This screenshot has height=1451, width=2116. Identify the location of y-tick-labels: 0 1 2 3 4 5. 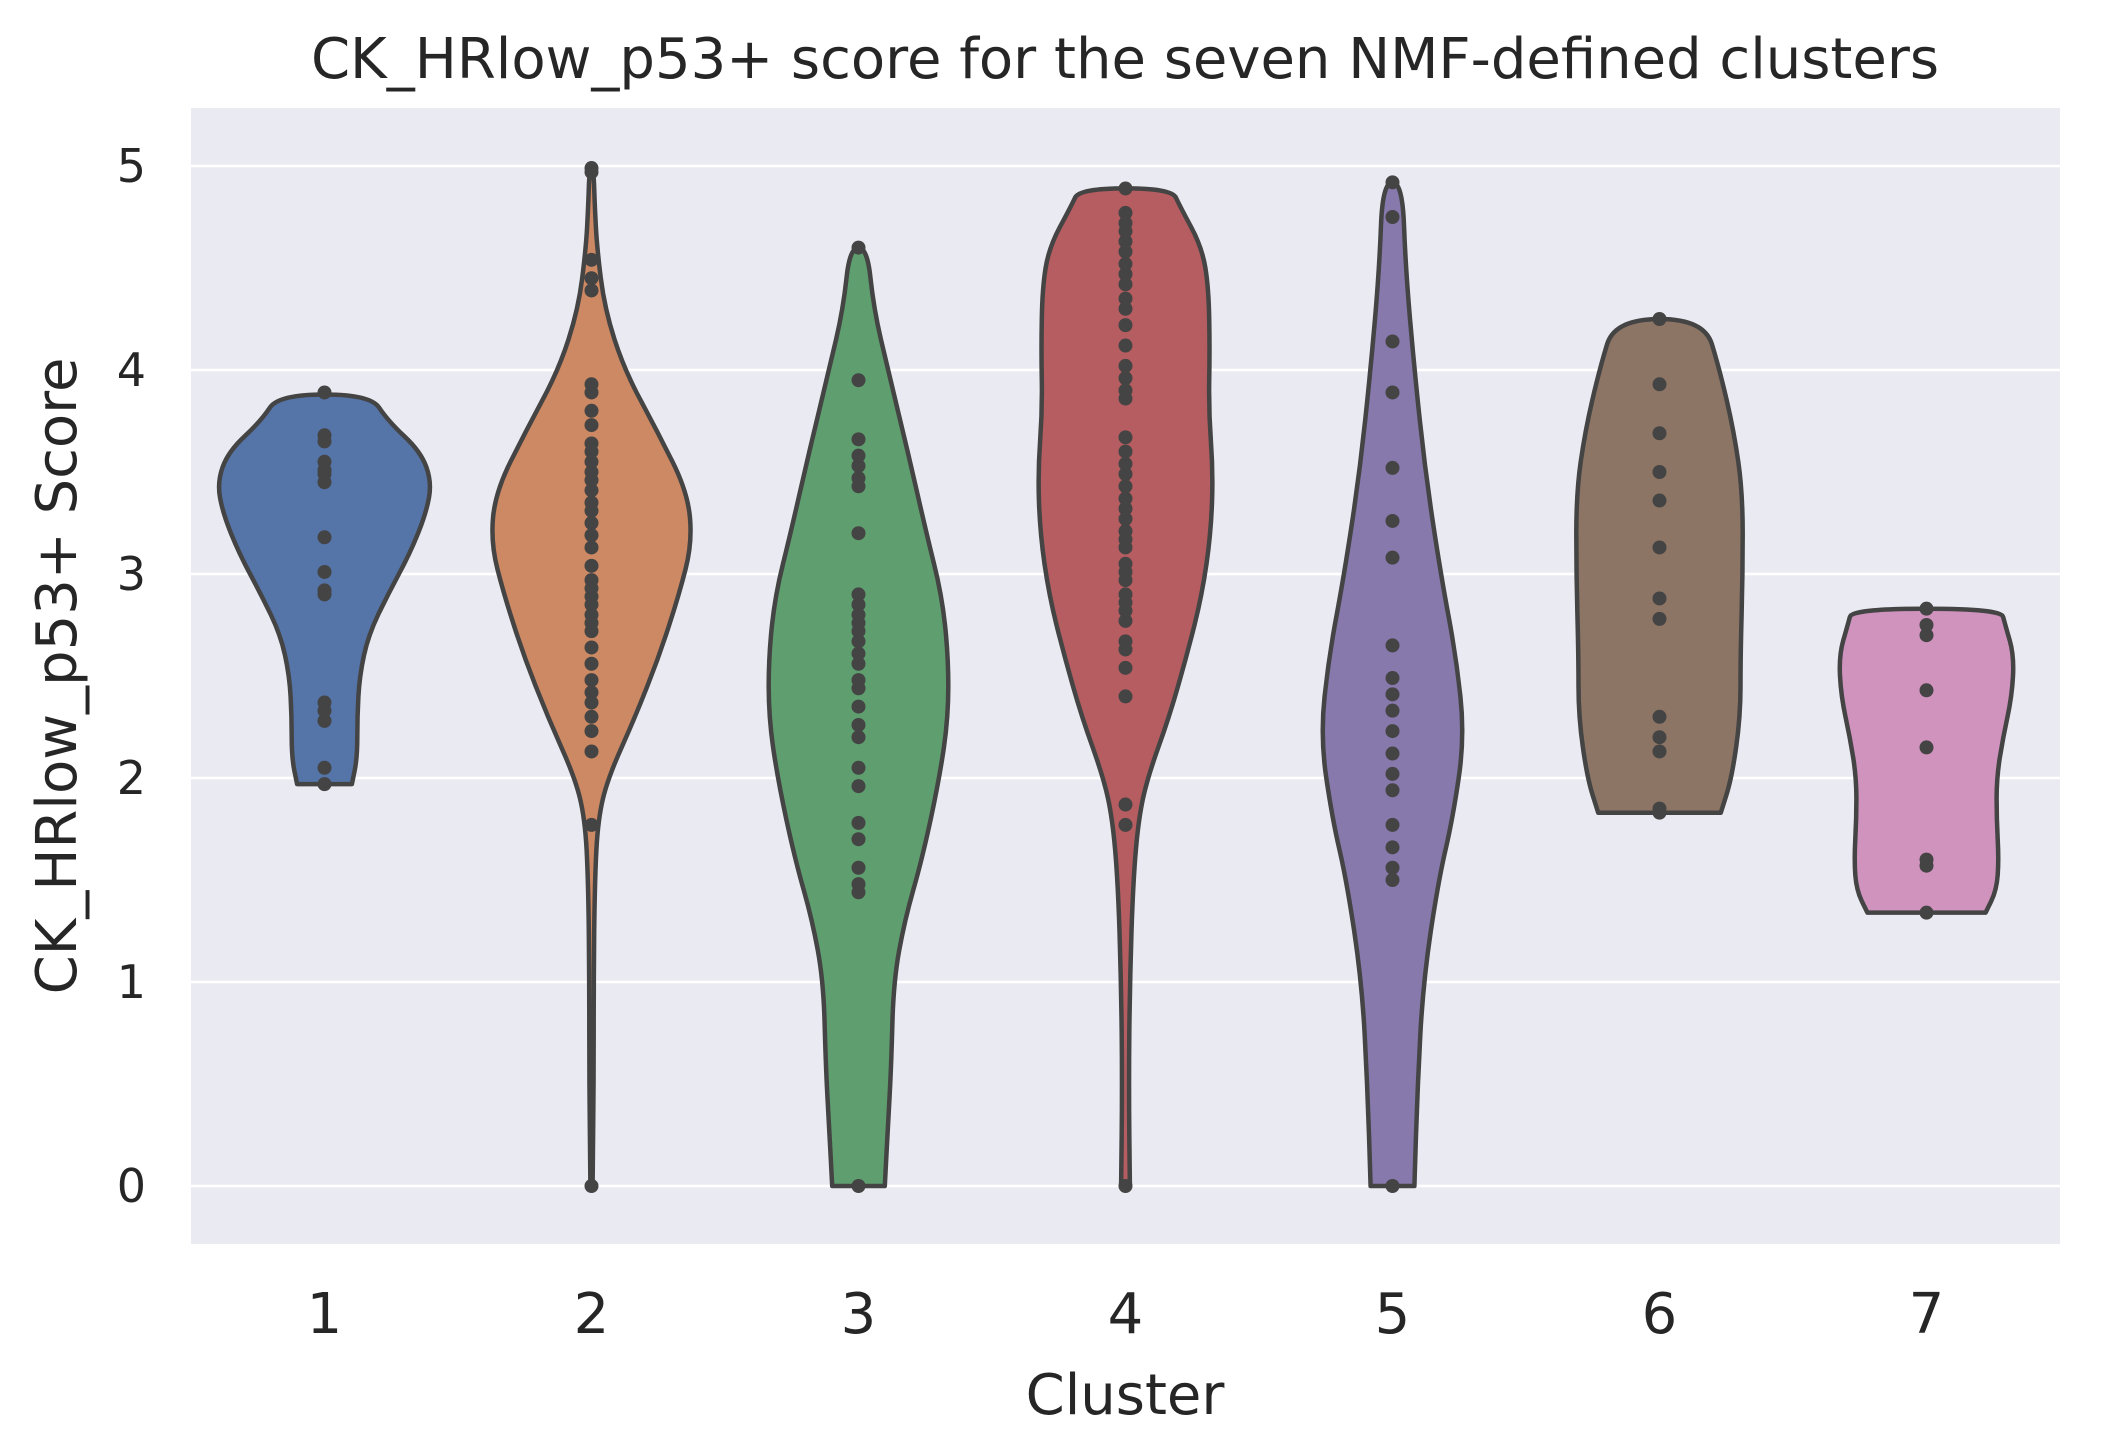
(131, 676).